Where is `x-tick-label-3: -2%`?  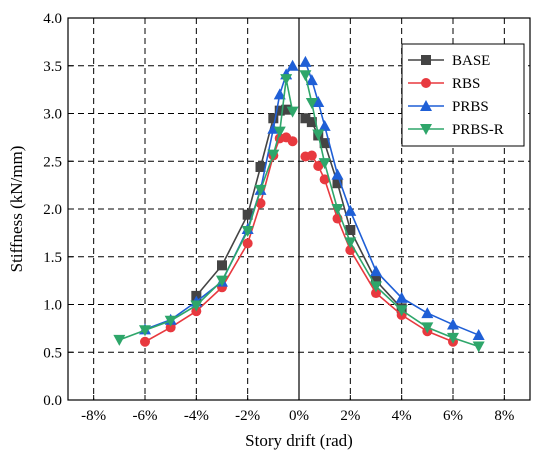 x-tick-label-3: -2% is located at coordinates (247, 416).